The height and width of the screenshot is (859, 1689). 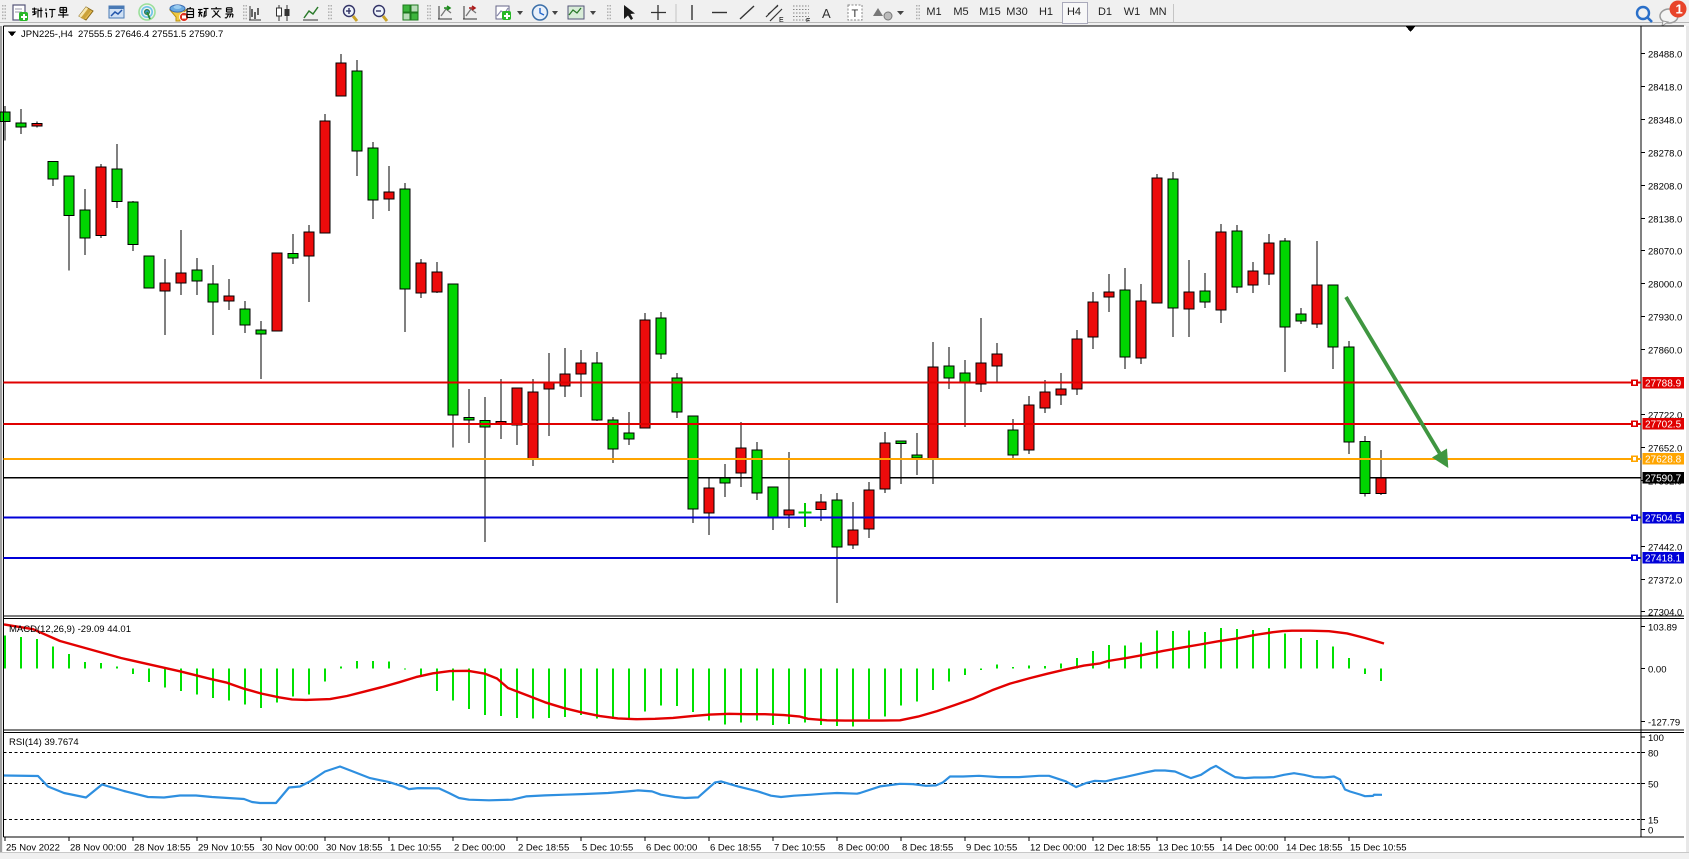 I want to click on svg-text: 27702.5, so click(x=1663, y=425).